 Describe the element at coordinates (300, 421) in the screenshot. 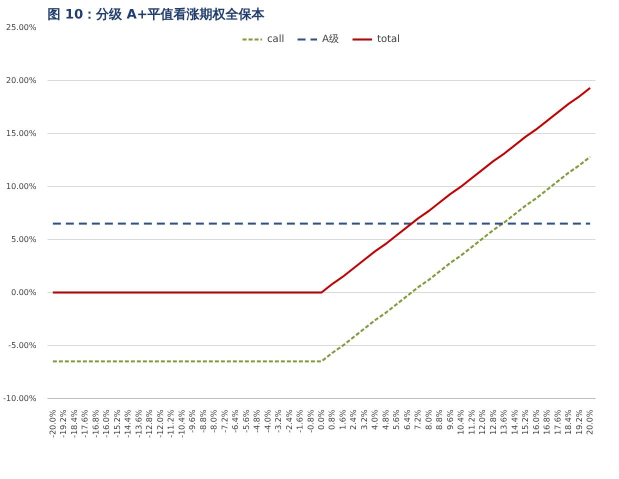

I see `x-tick-label: -1.6%` at that location.